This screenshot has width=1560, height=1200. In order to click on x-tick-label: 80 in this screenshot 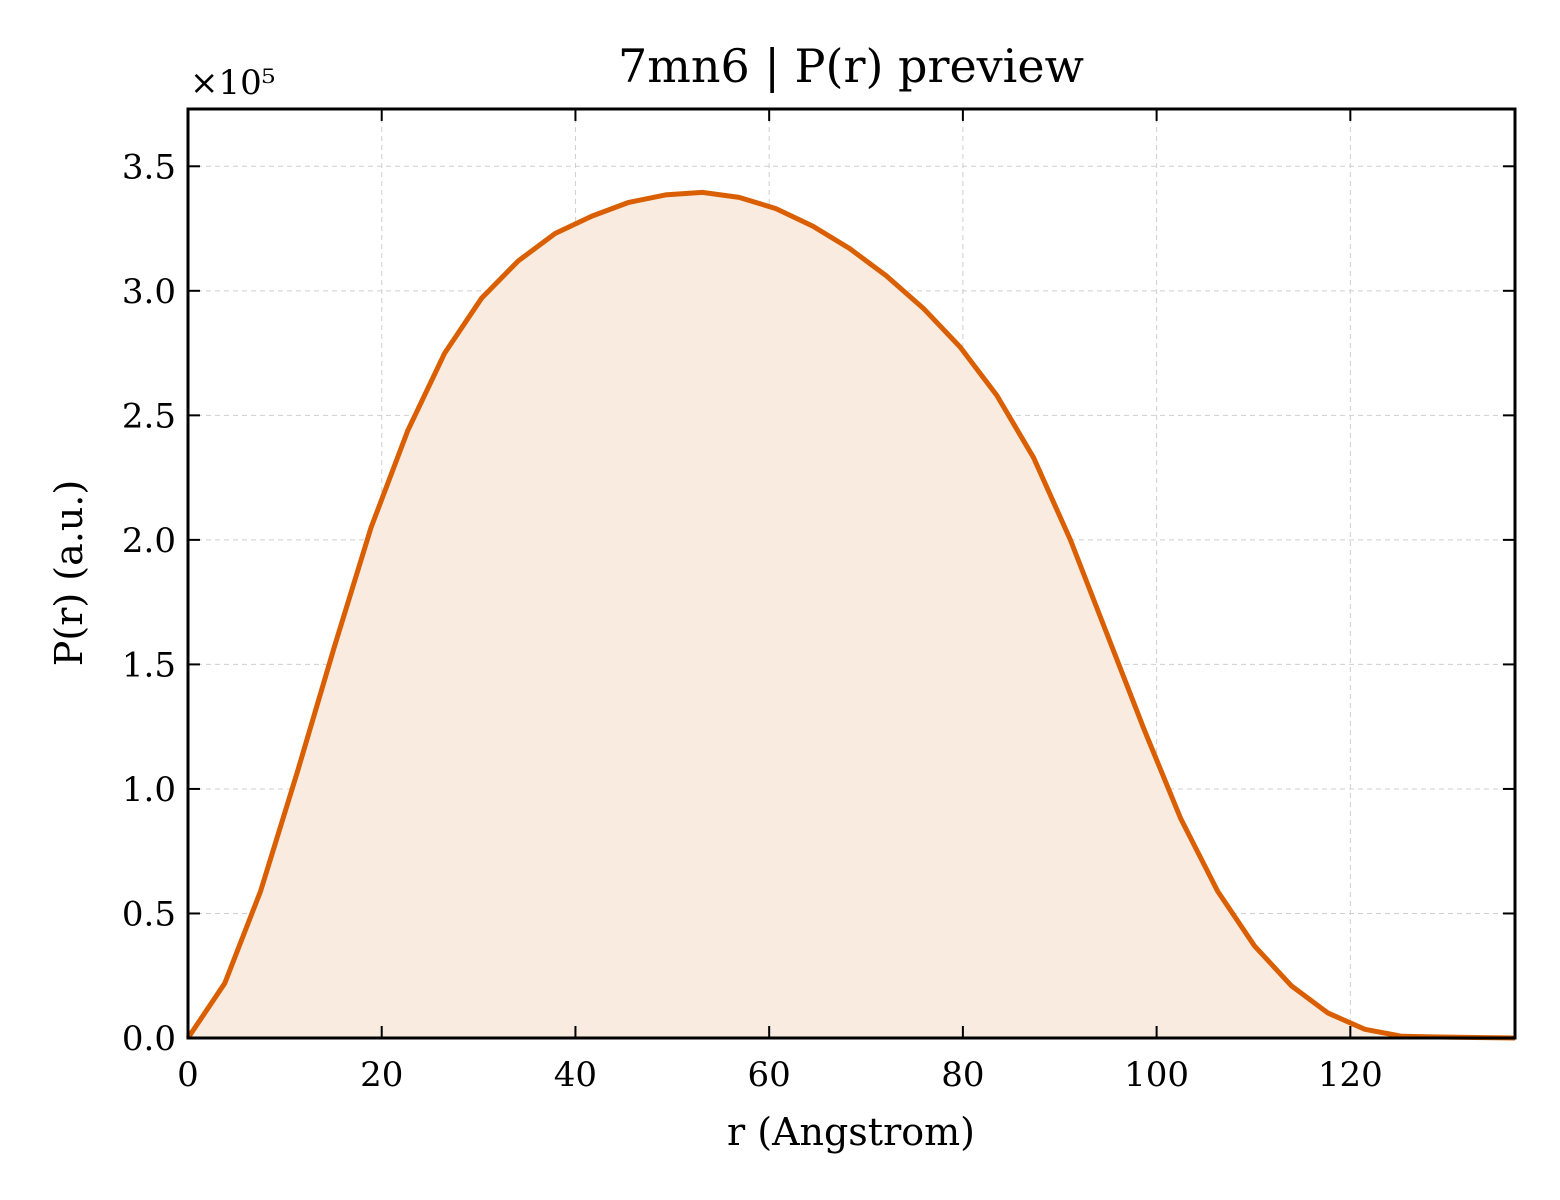, I will do `click(962, 1075)`.